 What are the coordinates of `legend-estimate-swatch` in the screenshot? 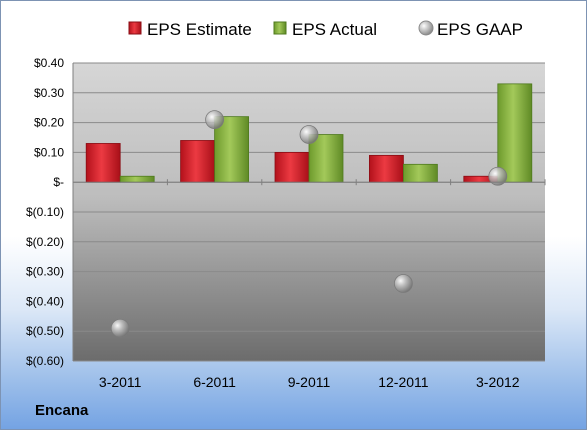 It's located at (135, 28).